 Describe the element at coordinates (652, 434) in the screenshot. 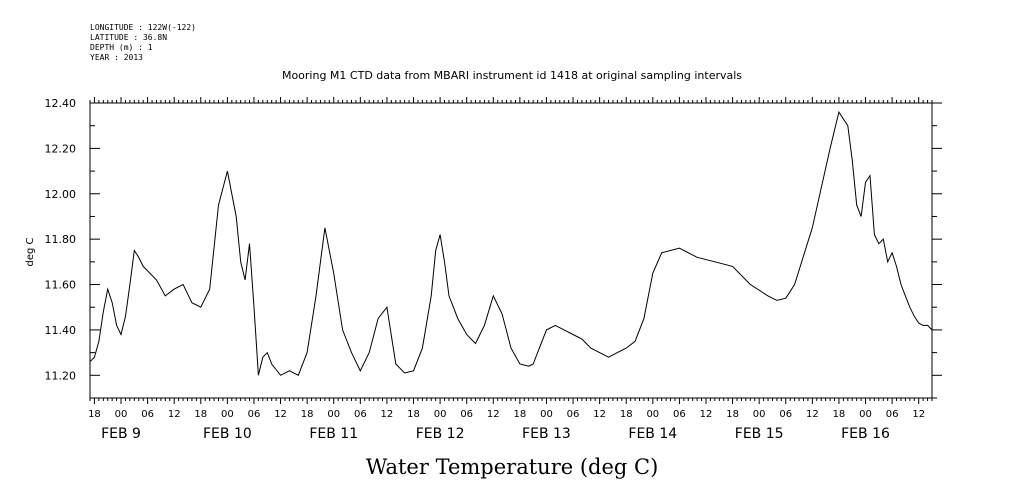

I see `day-label: FEB 14` at that location.